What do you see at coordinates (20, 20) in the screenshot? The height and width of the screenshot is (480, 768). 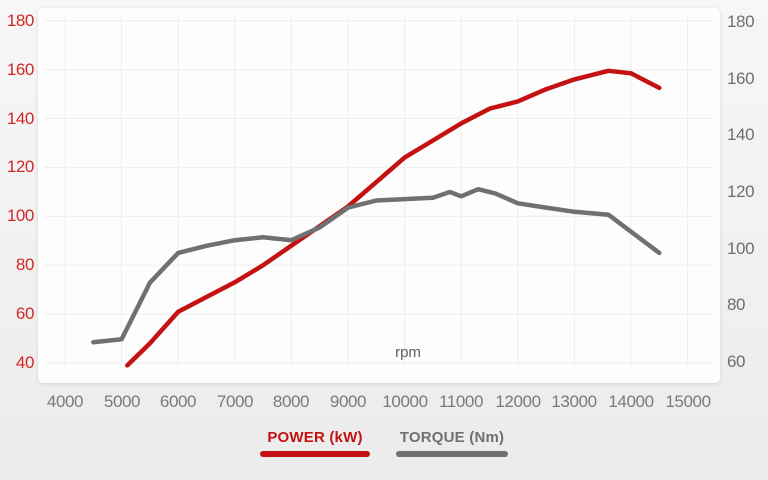 I see `y-axis-left-tick: 180` at bounding box center [20, 20].